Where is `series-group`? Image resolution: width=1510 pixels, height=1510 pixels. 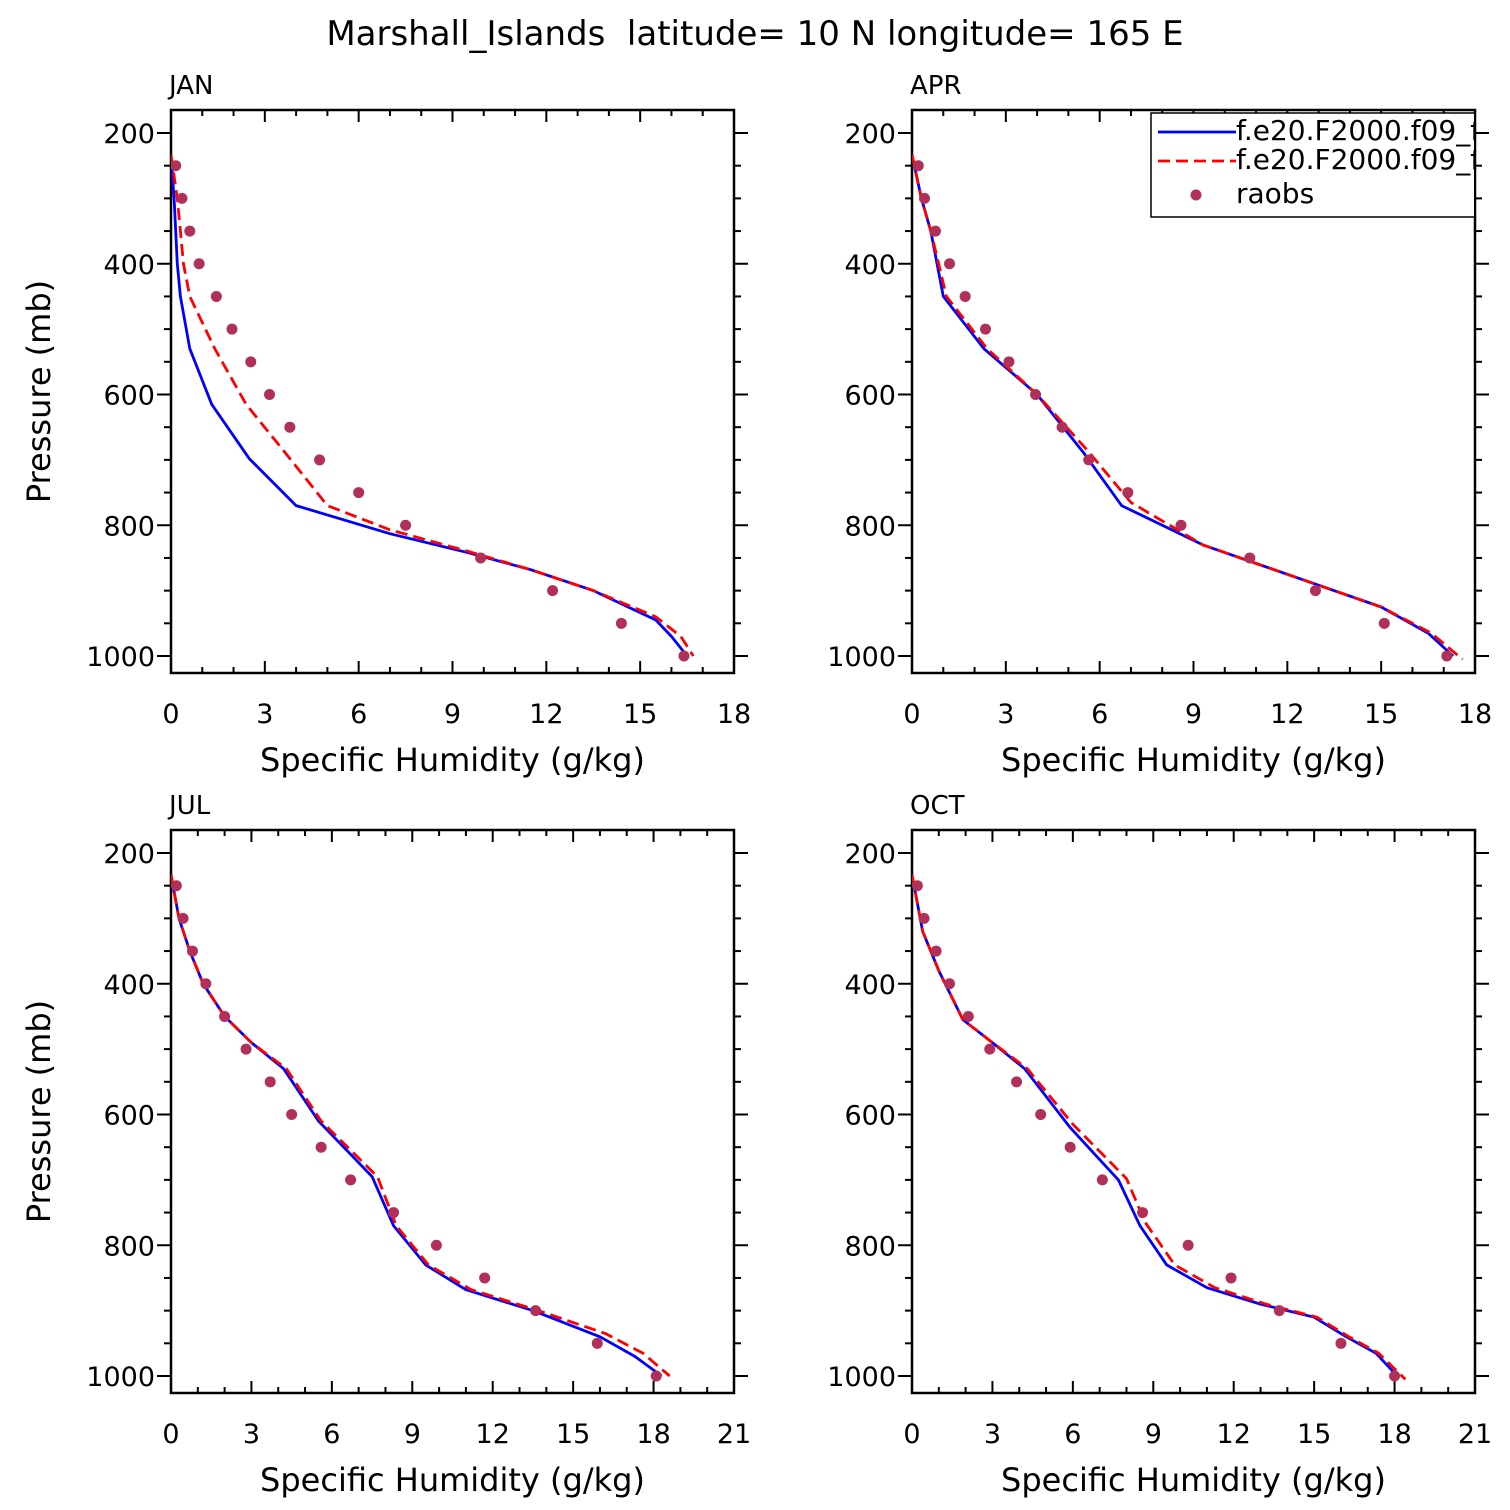 series-group is located at coordinates (421, 1128).